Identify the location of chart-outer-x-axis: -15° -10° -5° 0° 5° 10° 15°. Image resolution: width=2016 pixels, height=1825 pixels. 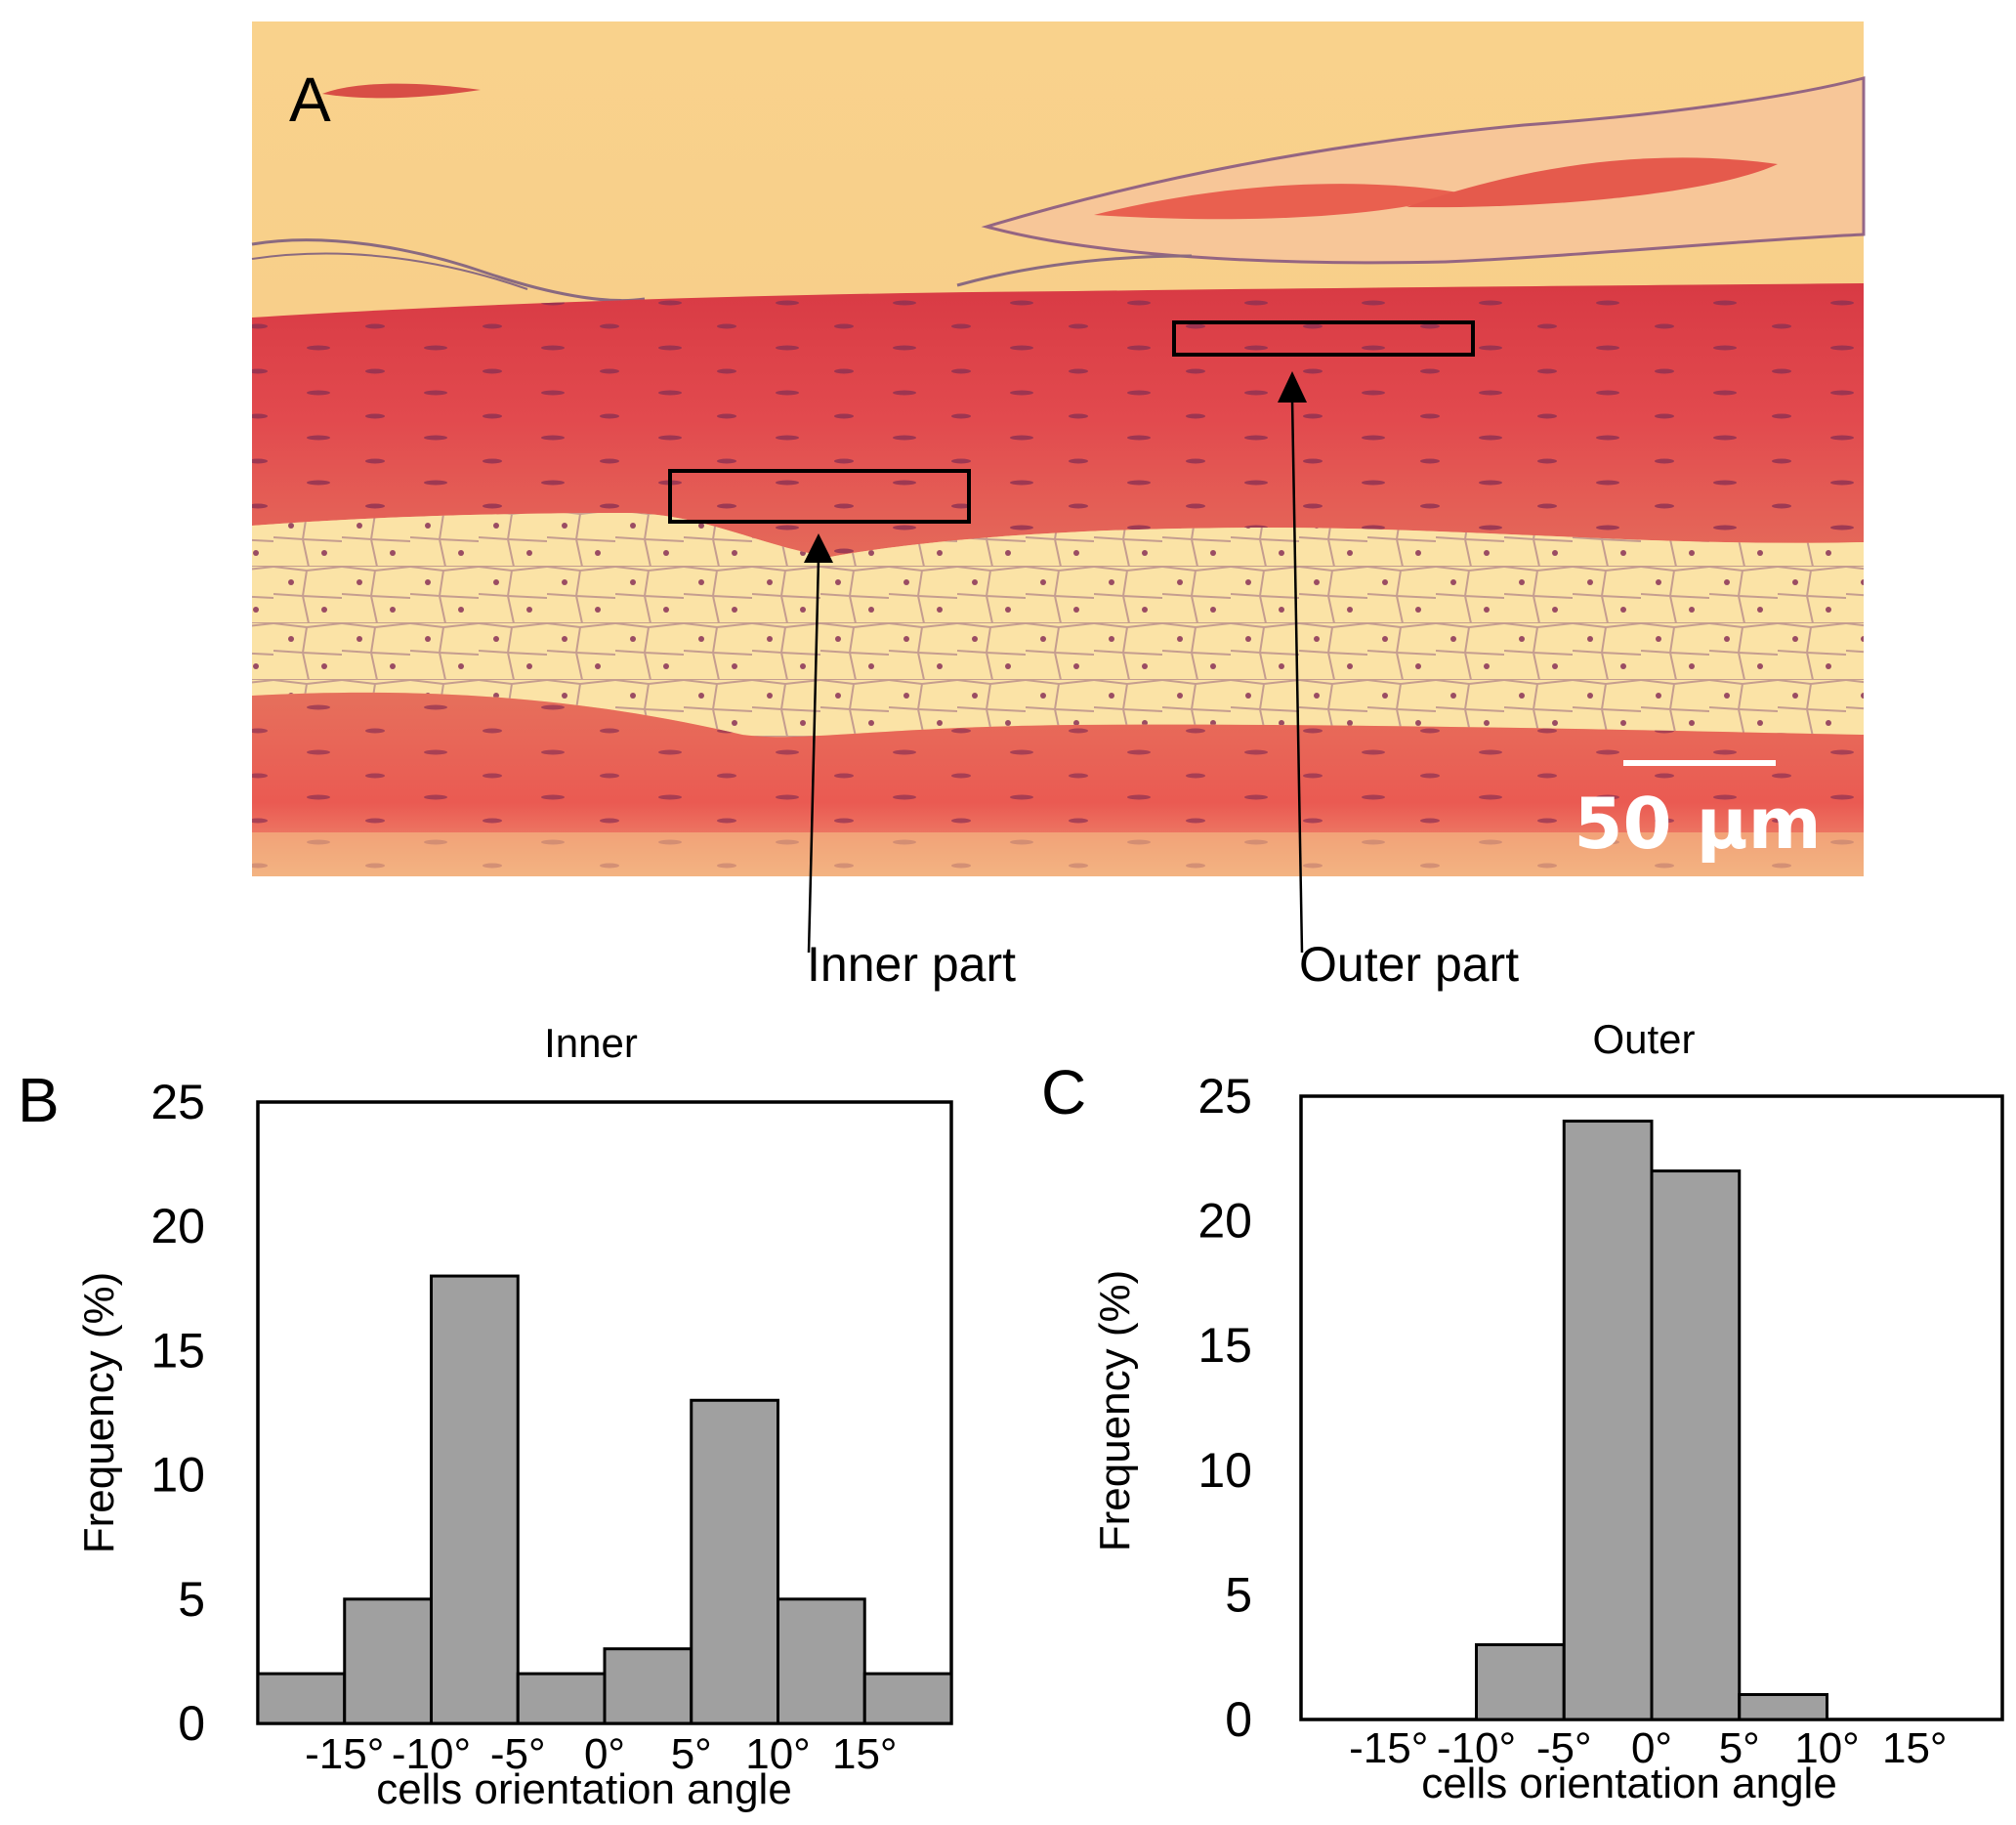
(1648, 1748).